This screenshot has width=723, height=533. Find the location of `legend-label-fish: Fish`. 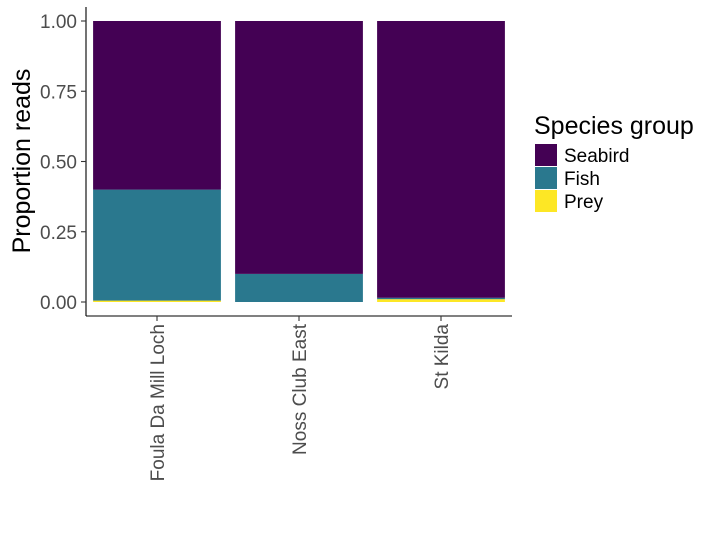

legend-label-fish: Fish is located at coordinates (582, 179).